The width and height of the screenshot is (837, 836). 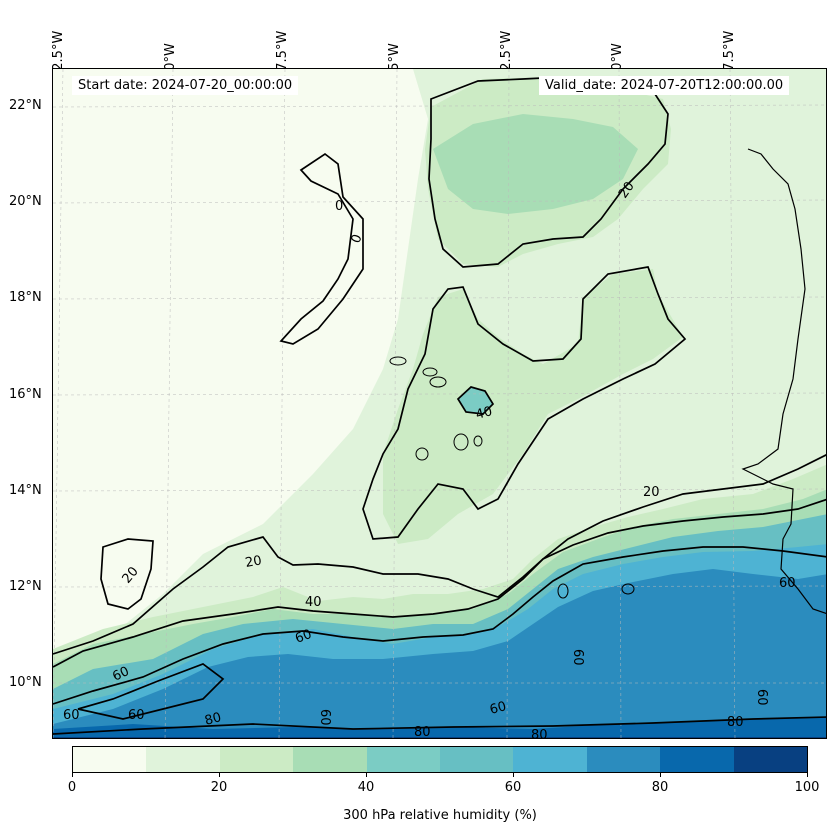 I want to click on valid-date-label: Valid_date: 2024-07-20T12:00:00.00, so click(x=664, y=85).